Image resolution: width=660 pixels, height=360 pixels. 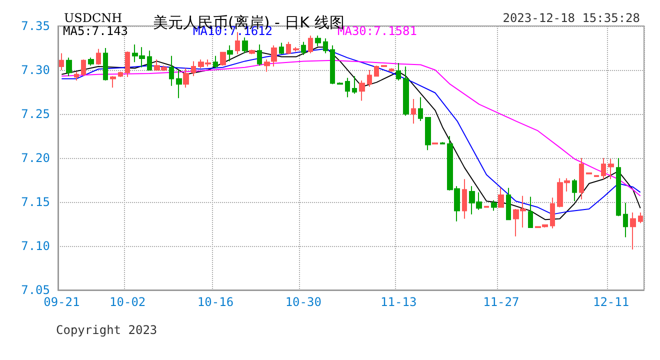 I want to click on text: 2023-12-18 15:35:28, so click(x=571, y=18).